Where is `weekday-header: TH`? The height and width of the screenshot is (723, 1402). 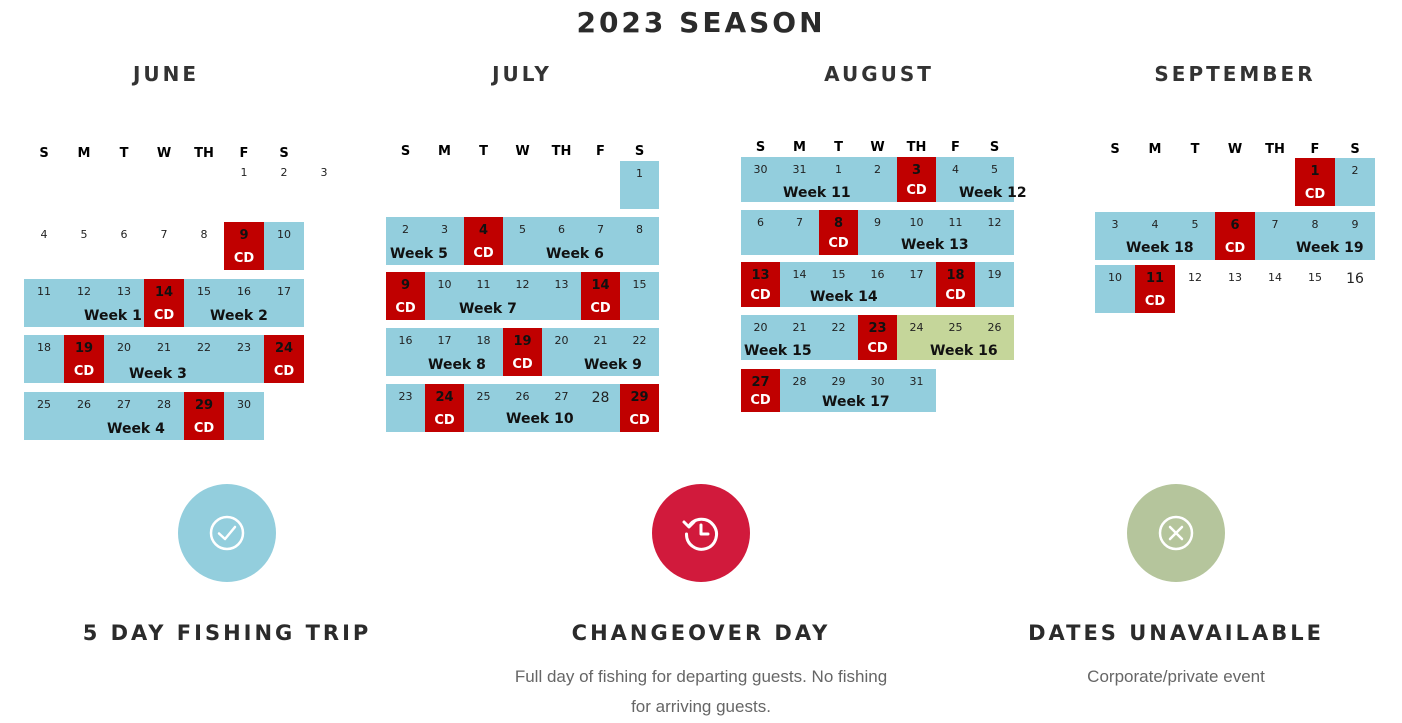 weekday-header: TH is located at coordinates (916, 147).